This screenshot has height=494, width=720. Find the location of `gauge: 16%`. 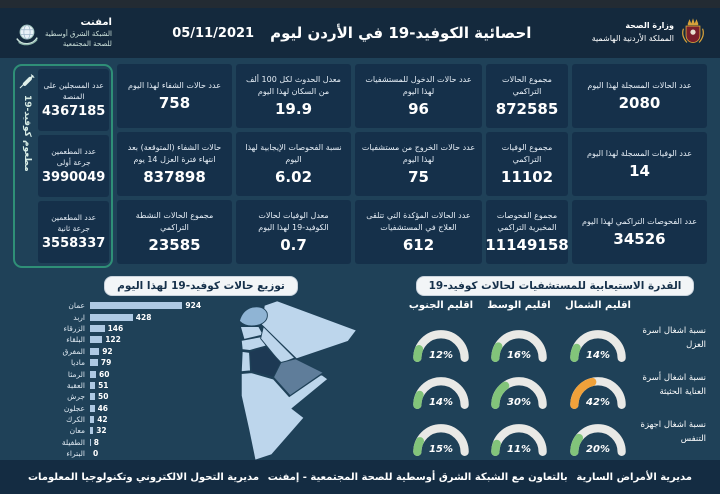

gauge: 16% is located at coordinates (519, 338).